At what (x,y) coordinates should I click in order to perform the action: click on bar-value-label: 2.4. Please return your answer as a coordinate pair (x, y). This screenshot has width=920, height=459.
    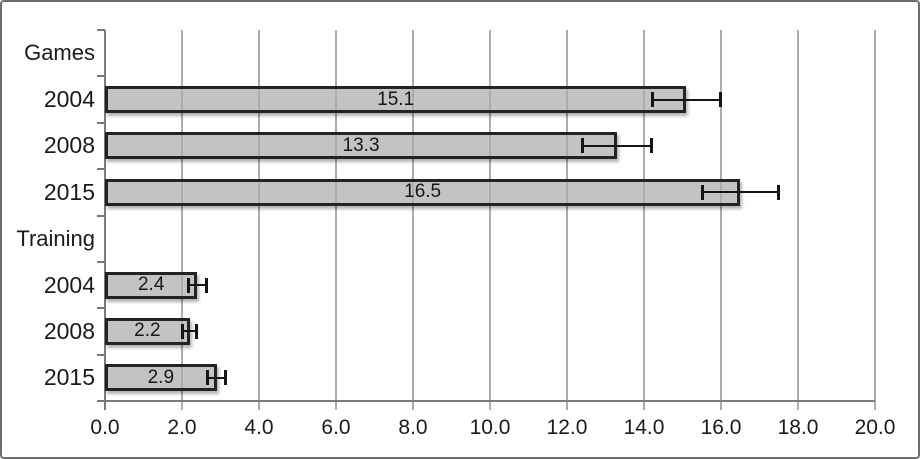
    Looking at the image, I should click on (151, 285).